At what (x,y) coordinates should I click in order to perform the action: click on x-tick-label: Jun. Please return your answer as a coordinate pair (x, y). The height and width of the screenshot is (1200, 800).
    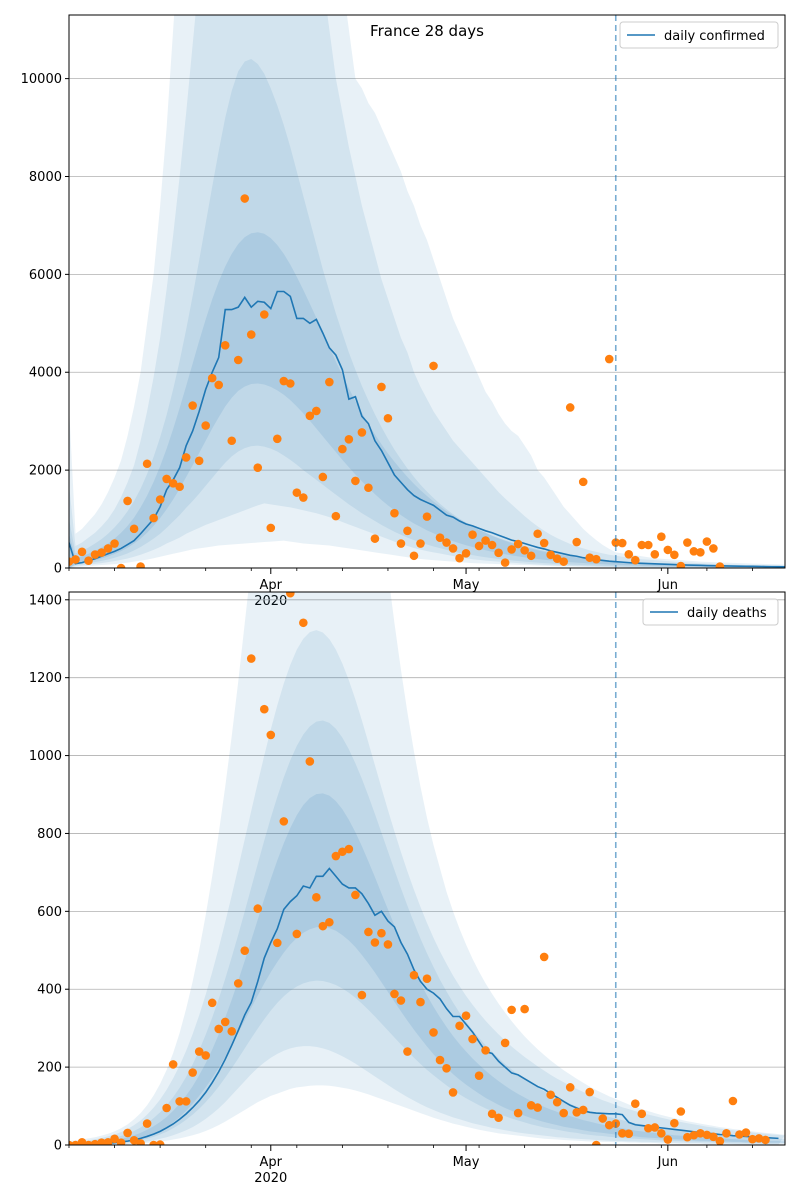
    Looking at the image, I should click on (667, 1162).